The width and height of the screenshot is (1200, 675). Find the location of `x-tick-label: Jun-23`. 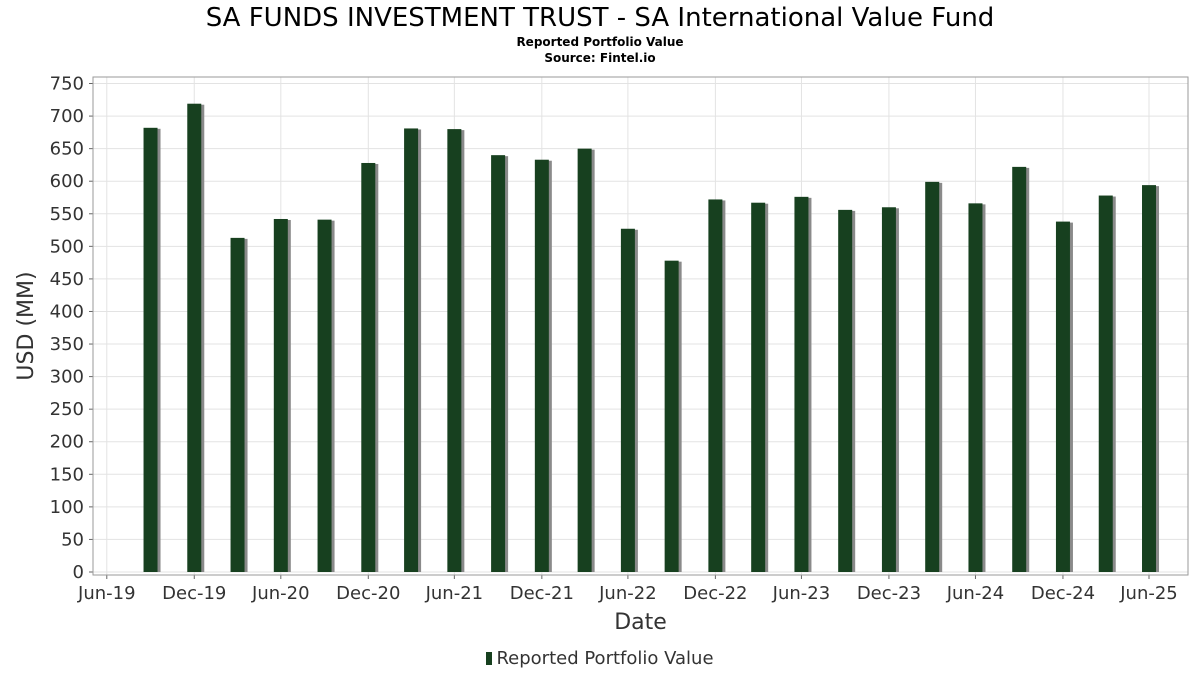

x-tick-label: Jun-23 is located at coordinates (801, 593).